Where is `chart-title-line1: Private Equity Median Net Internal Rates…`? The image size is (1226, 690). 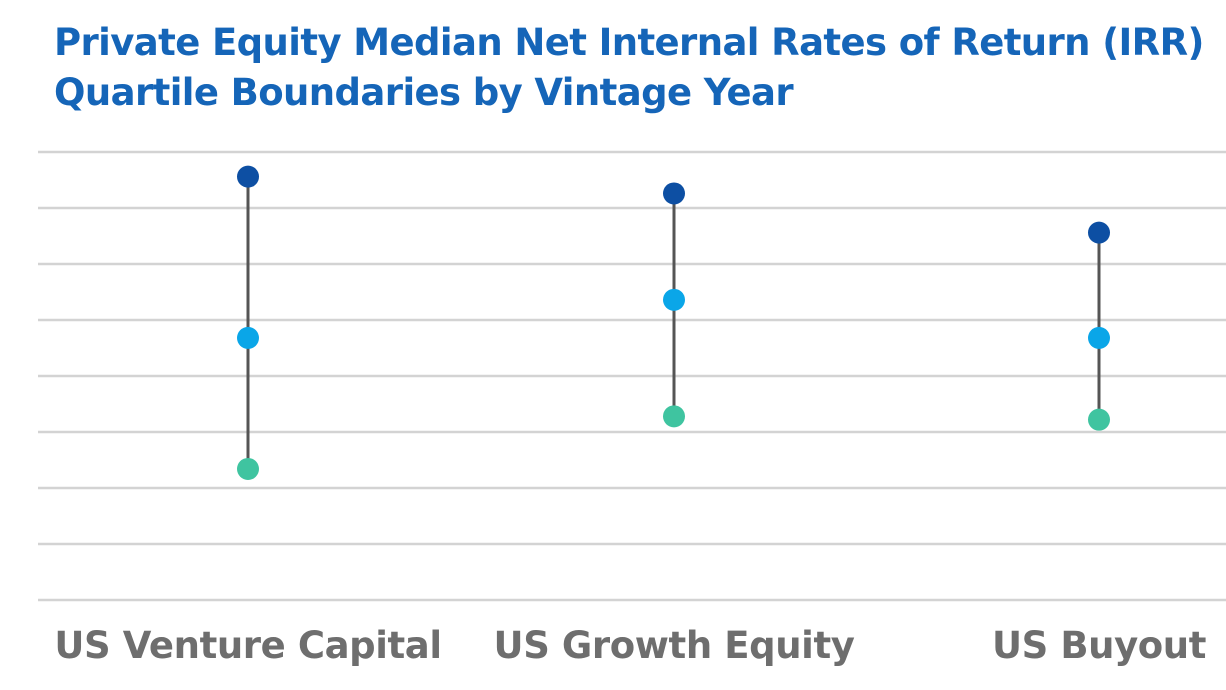
chart-title-line1: Private Equity Median Net Internal Rates… is located at coordinates (629, 42).